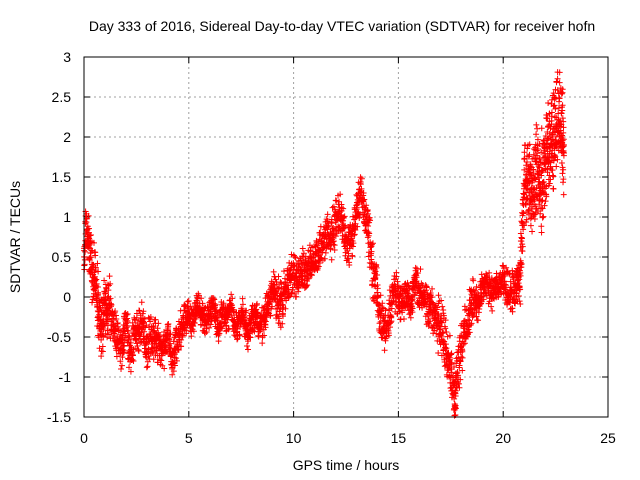 The height and width of the screenshot is (480, 640). I want to click on x-tick-label: 20, so click(503, 438).